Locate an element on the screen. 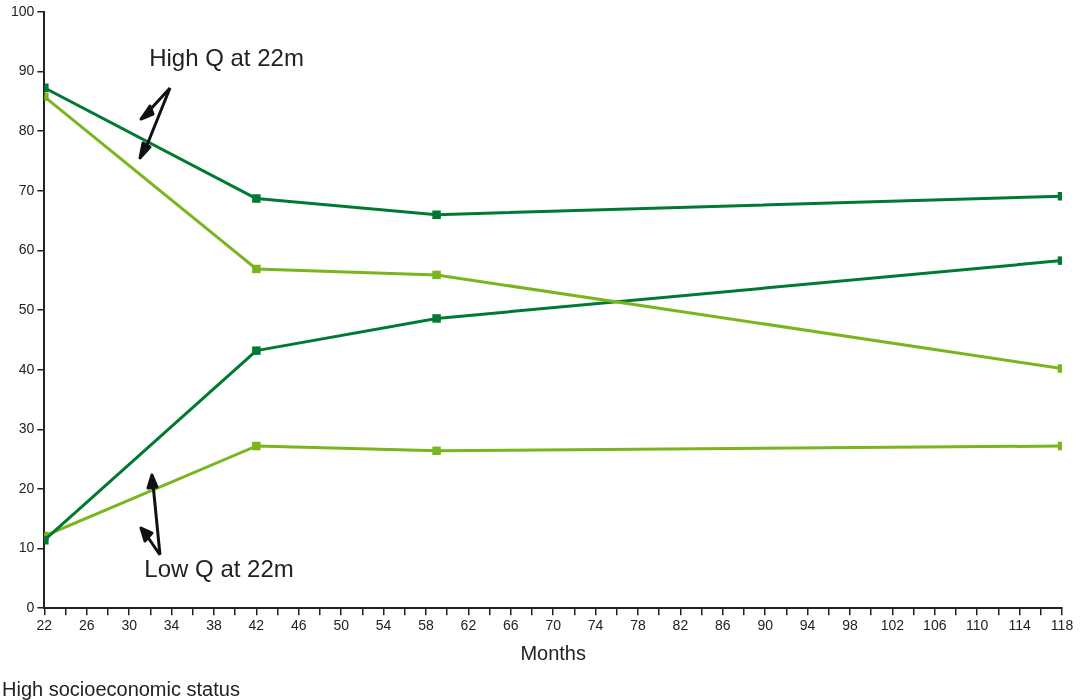 The height and width of the screenshot is (700, 1080). x-tick-label: 102 is located at coordinates (892, 625).